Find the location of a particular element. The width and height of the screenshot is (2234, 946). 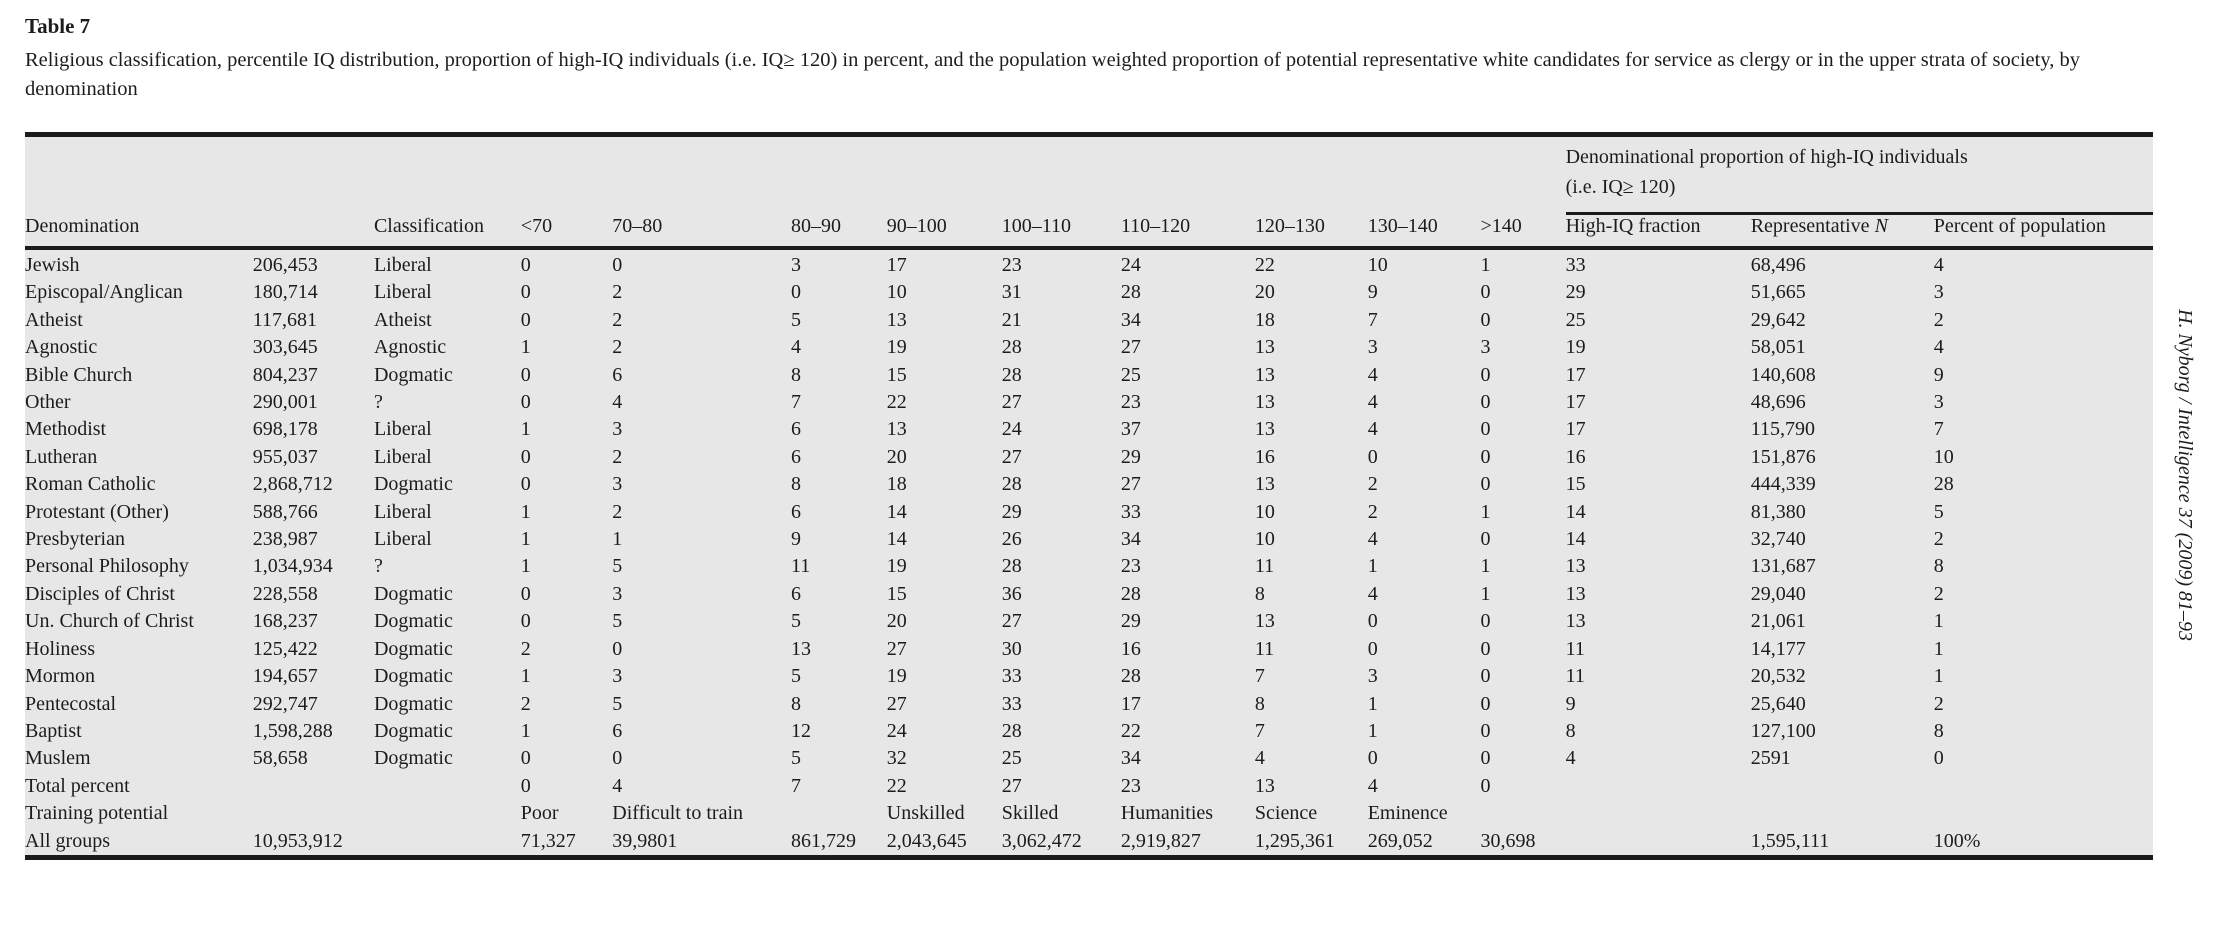

table-cell: 1,034,934 is located at coordinates (292, 566).